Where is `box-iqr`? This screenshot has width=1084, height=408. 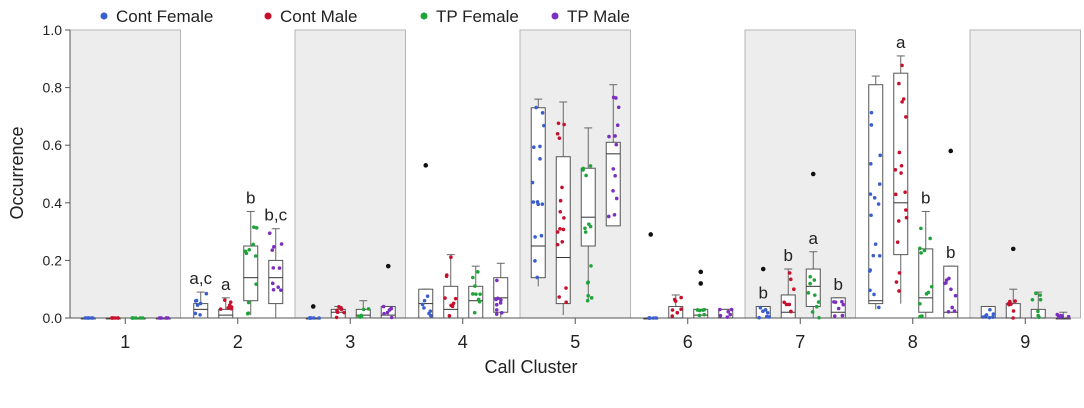 box-iqr is located at coordinates (788, 306).